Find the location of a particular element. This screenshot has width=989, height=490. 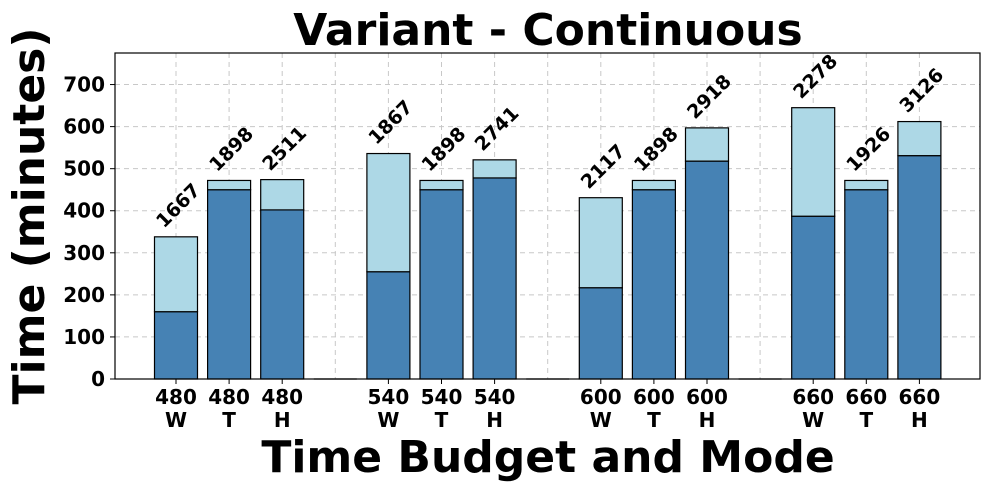

data-label: 2741 is located at coordinates (497, 128).